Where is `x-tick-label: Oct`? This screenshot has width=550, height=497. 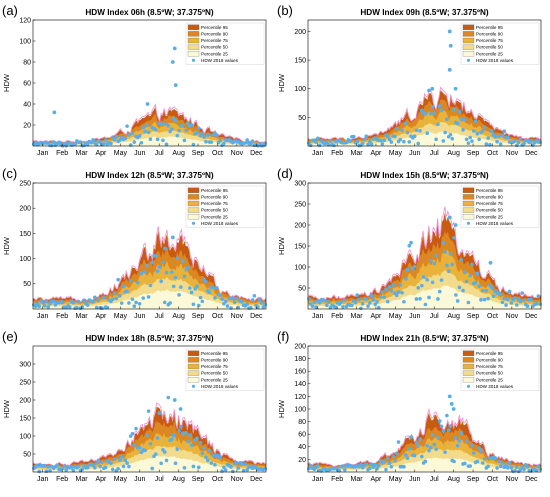 x-tick-label: Oct is located at coordinates (217, 153).